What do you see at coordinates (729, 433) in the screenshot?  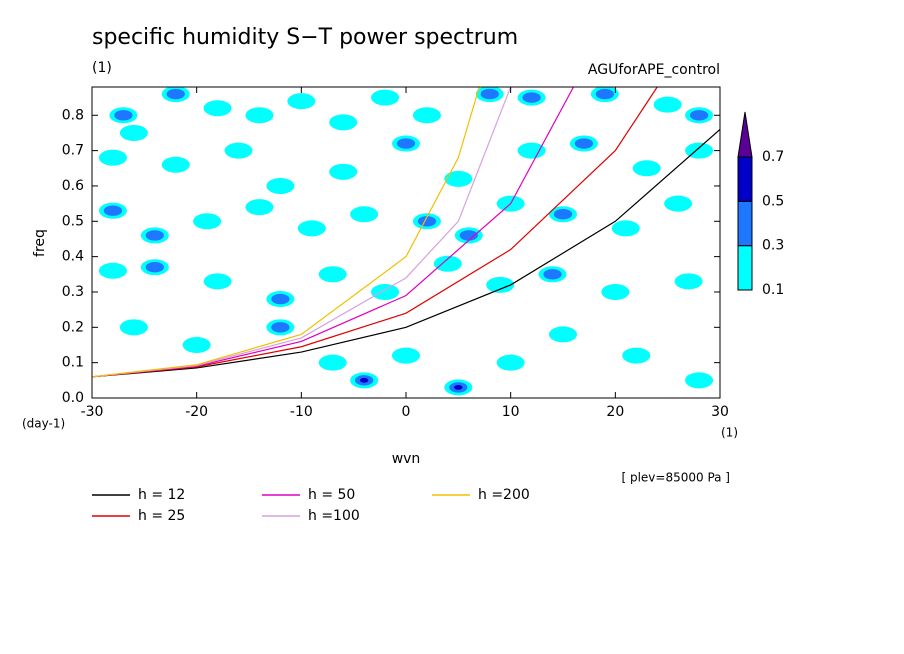 I see `x-unit: (1)` at bounding box center [729, 433].